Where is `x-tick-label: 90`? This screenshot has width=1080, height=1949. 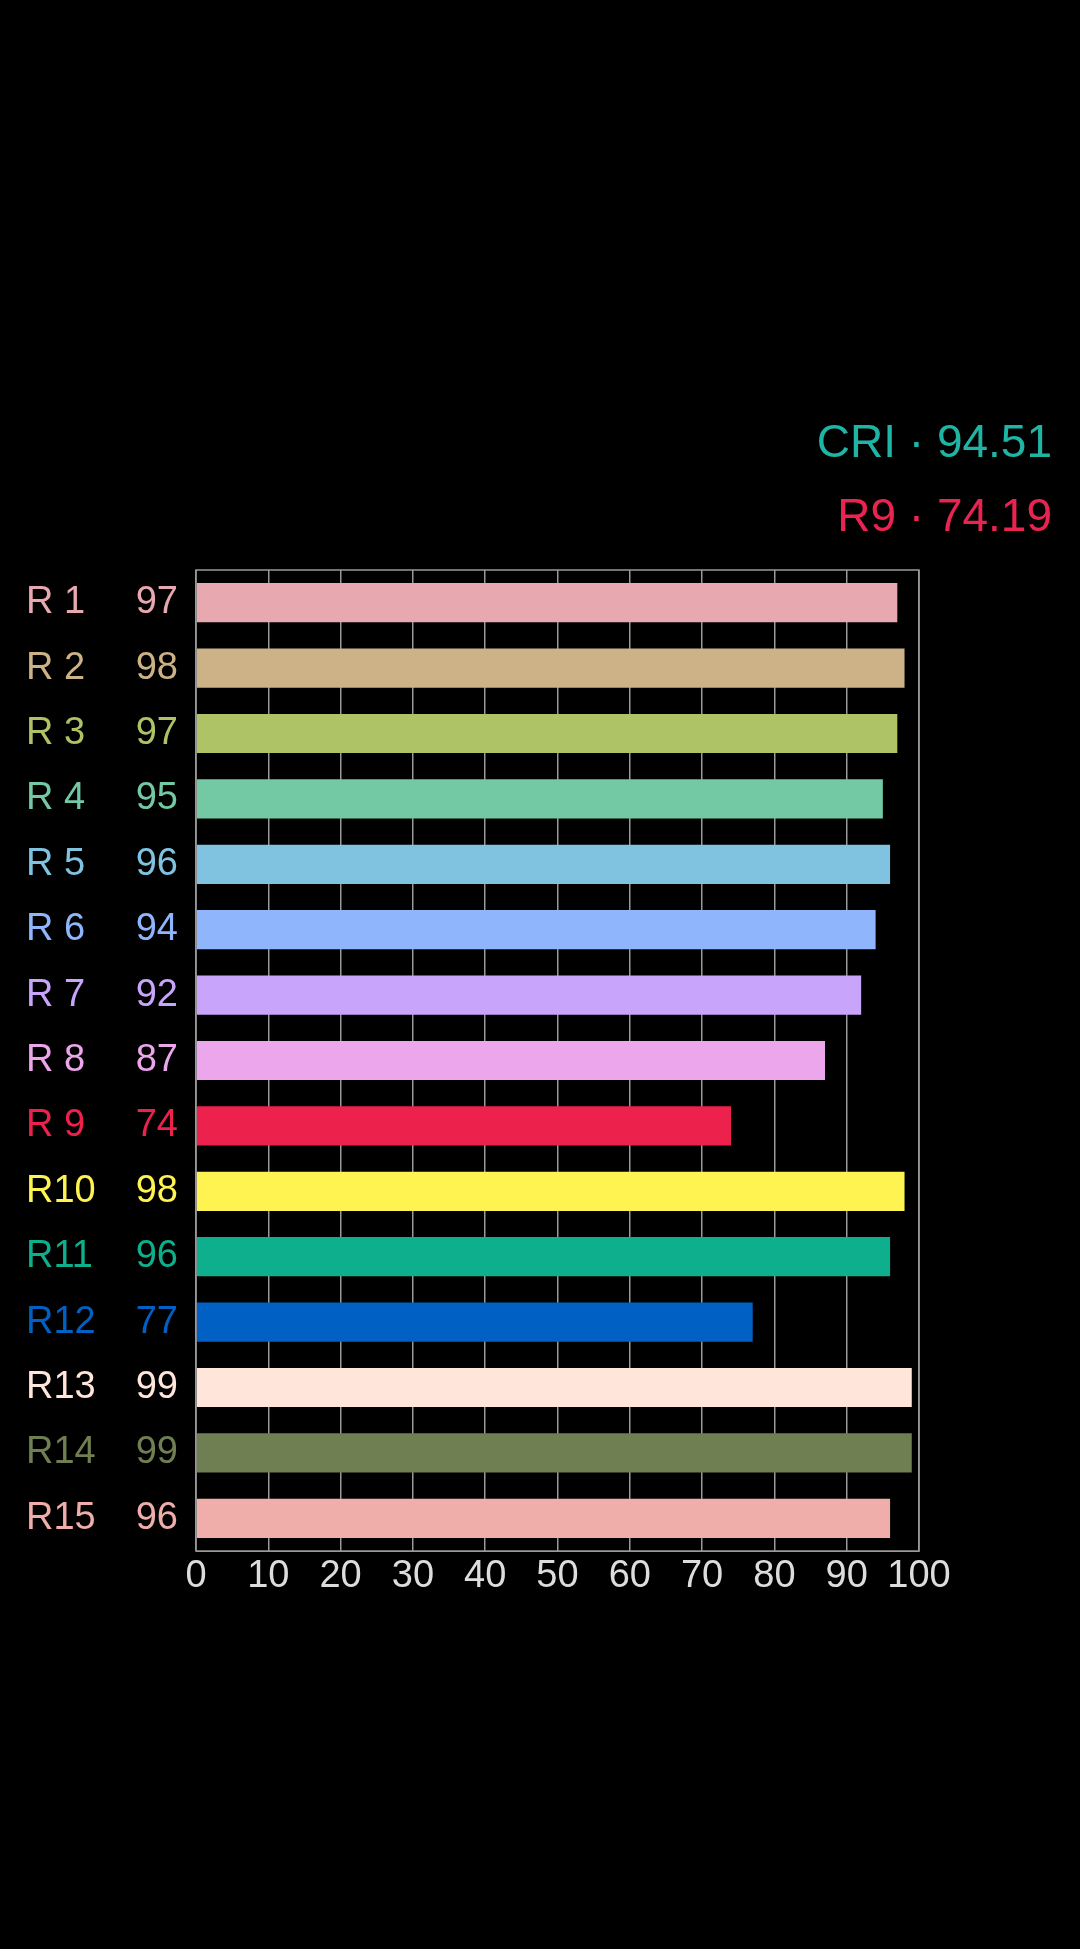
x-tick-label: 90 is located at coordinates (846, 1574).